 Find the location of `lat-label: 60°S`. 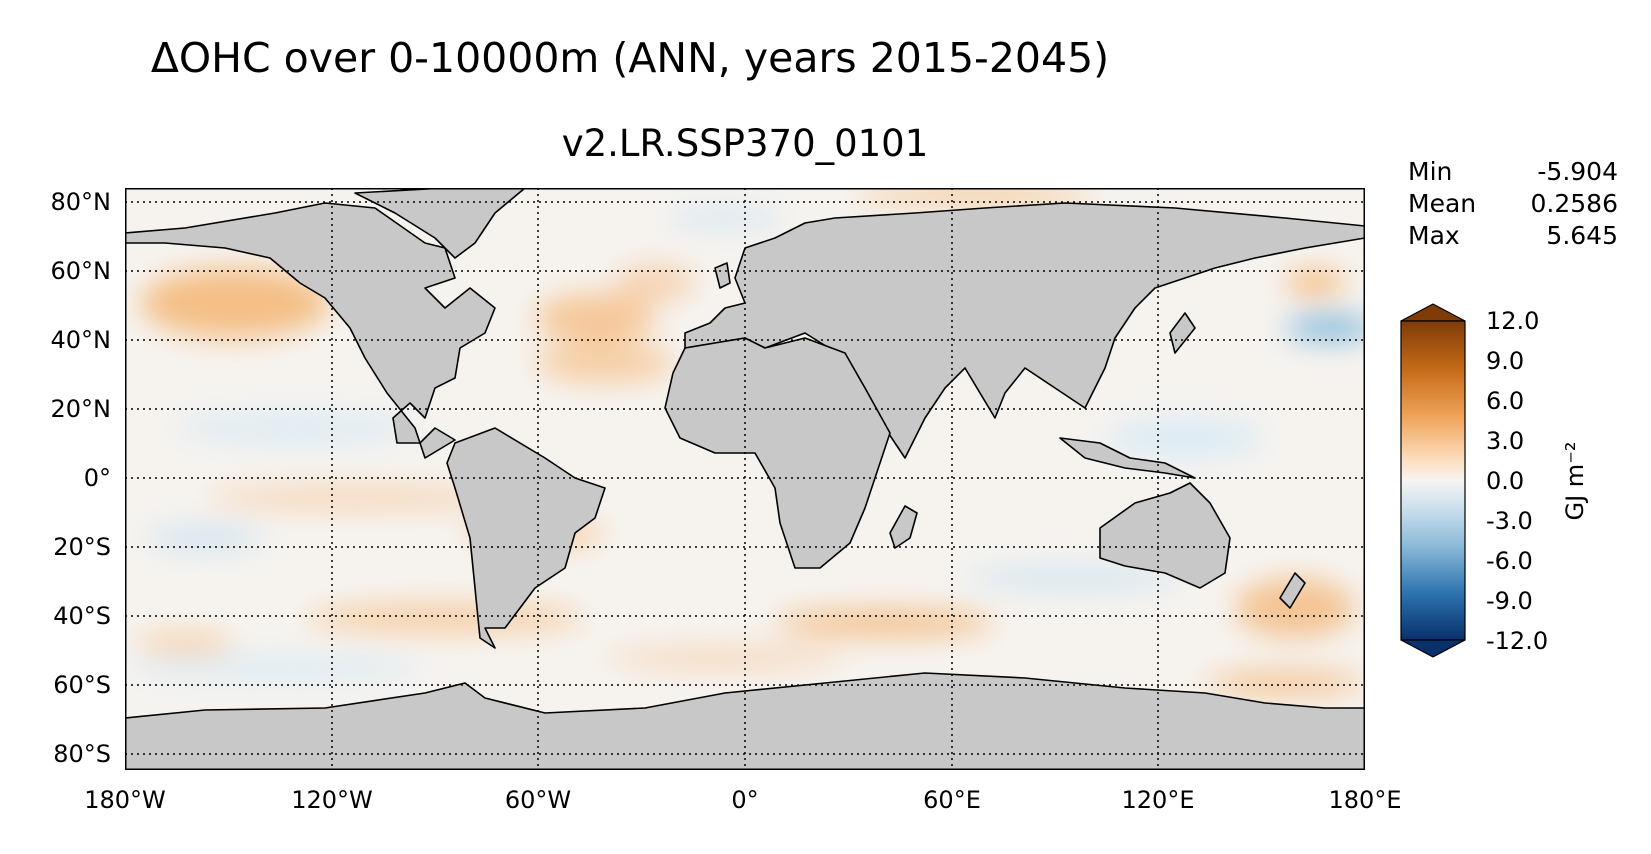

lat-label: 60°S is located at coordinates (82, 685).